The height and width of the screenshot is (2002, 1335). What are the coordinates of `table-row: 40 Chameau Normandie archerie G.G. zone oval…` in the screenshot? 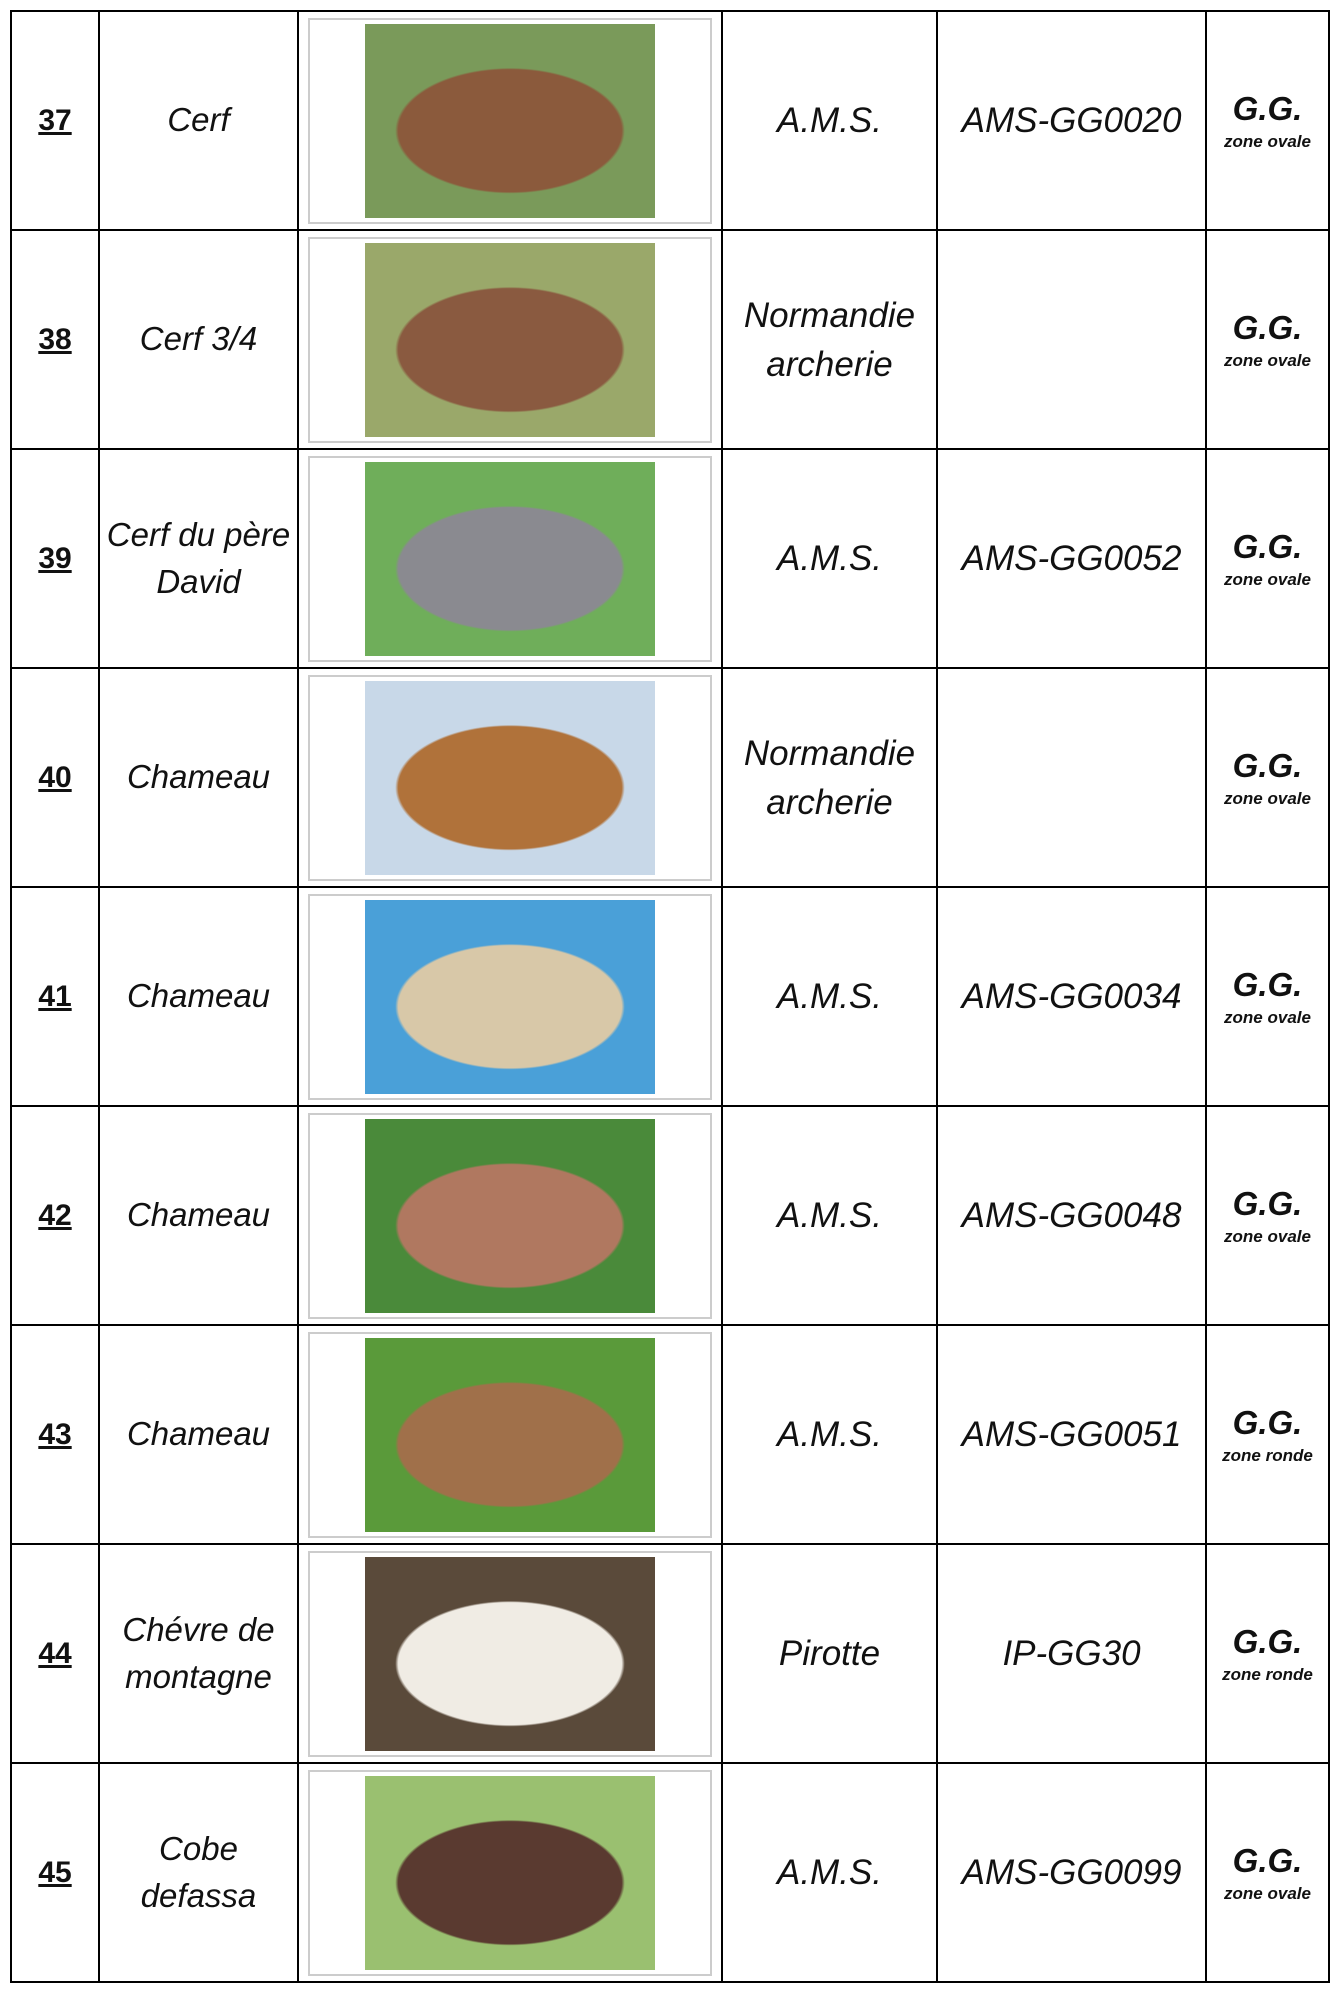 It's located at (670, 777).